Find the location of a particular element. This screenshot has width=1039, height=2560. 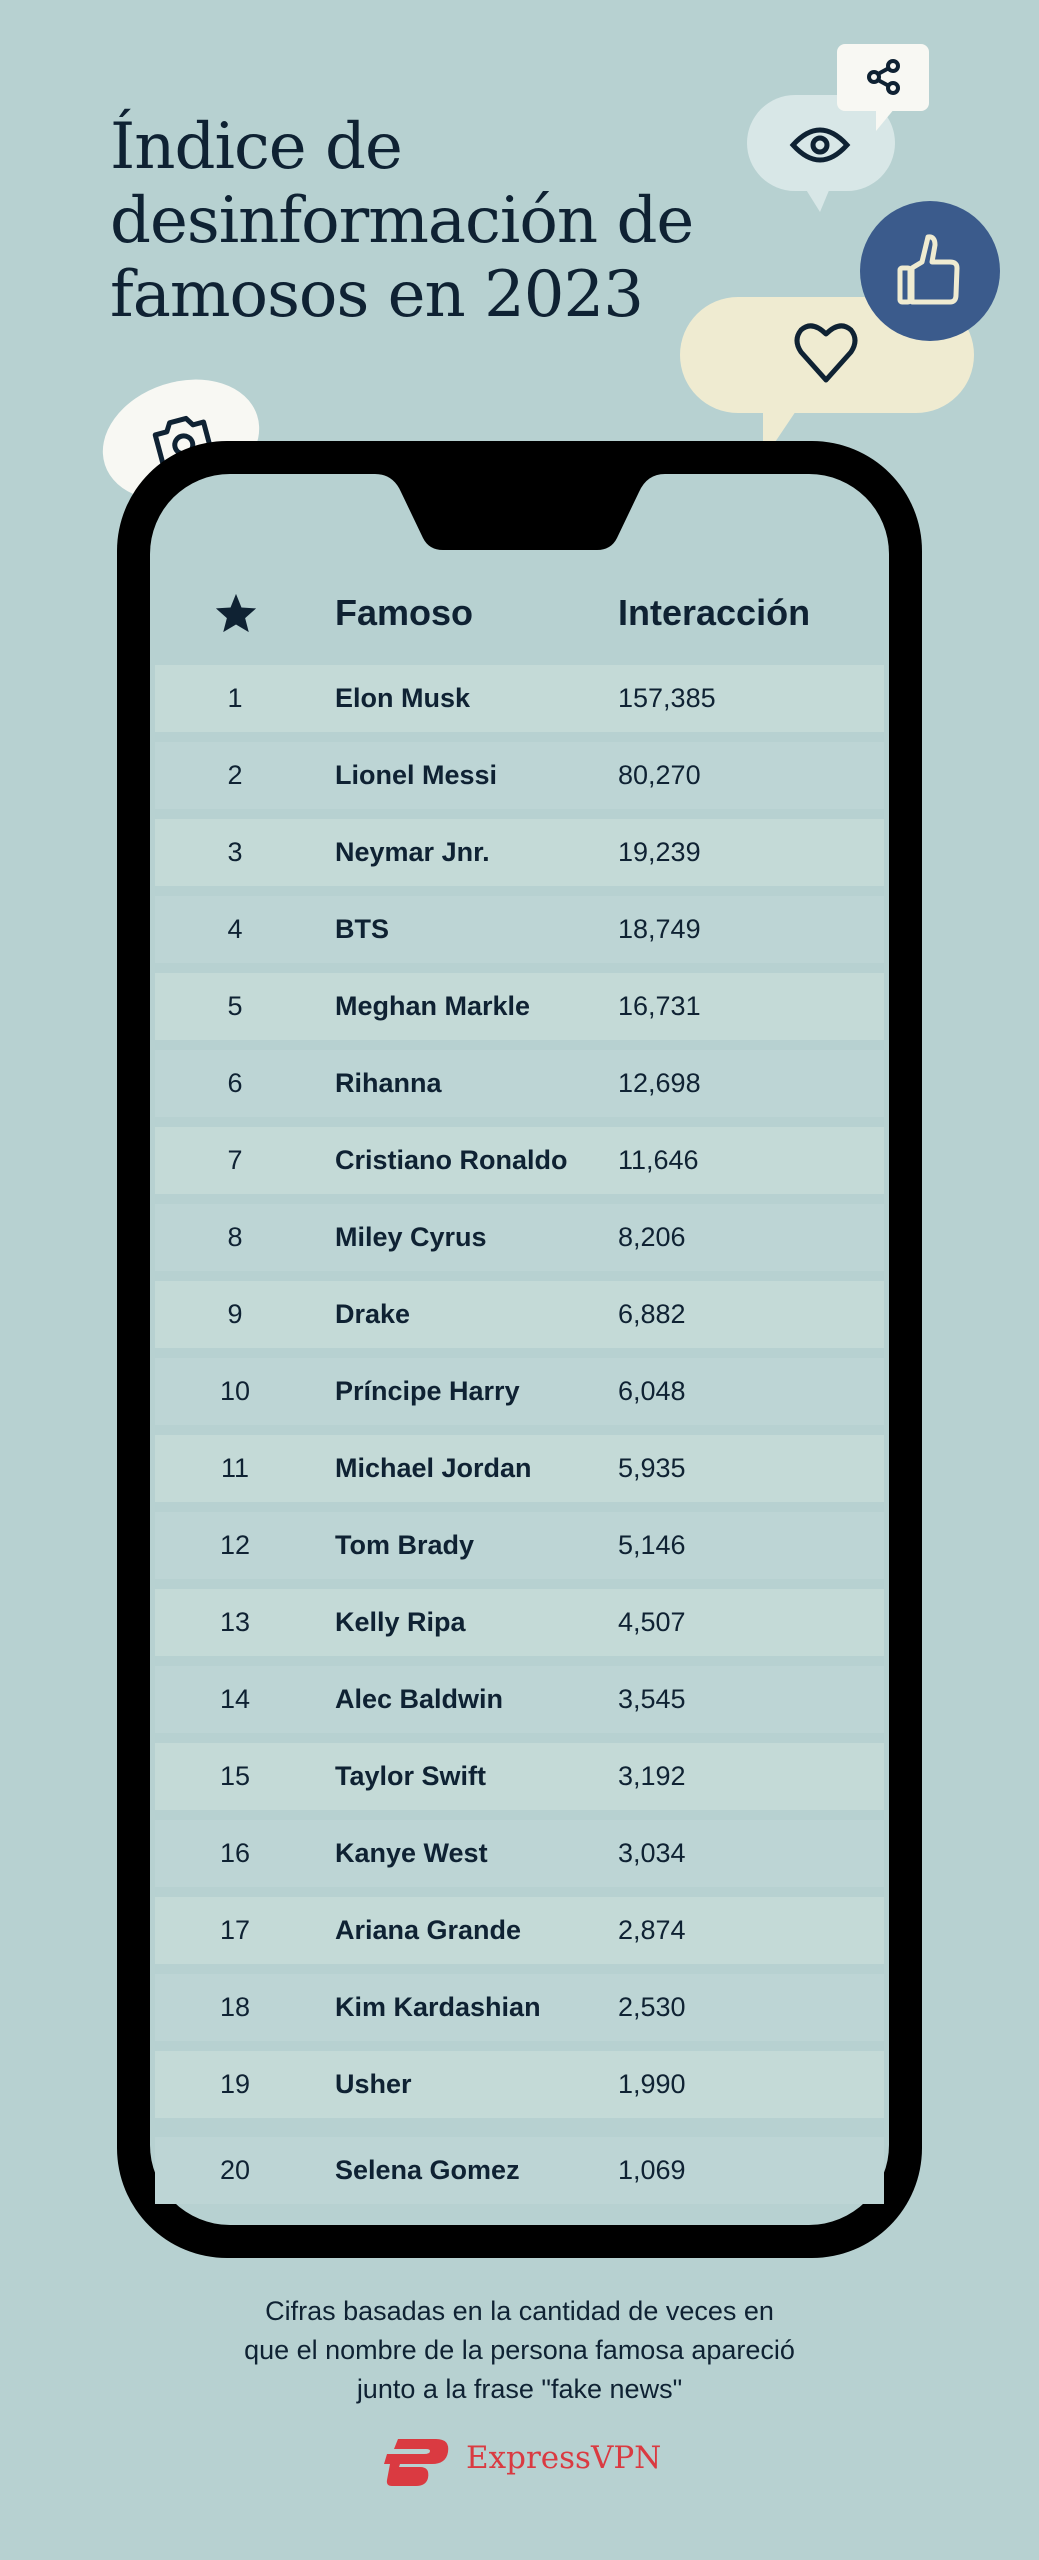

table-row: 2 Lionel Messi 80,270 is located at coordinates (519, 775).